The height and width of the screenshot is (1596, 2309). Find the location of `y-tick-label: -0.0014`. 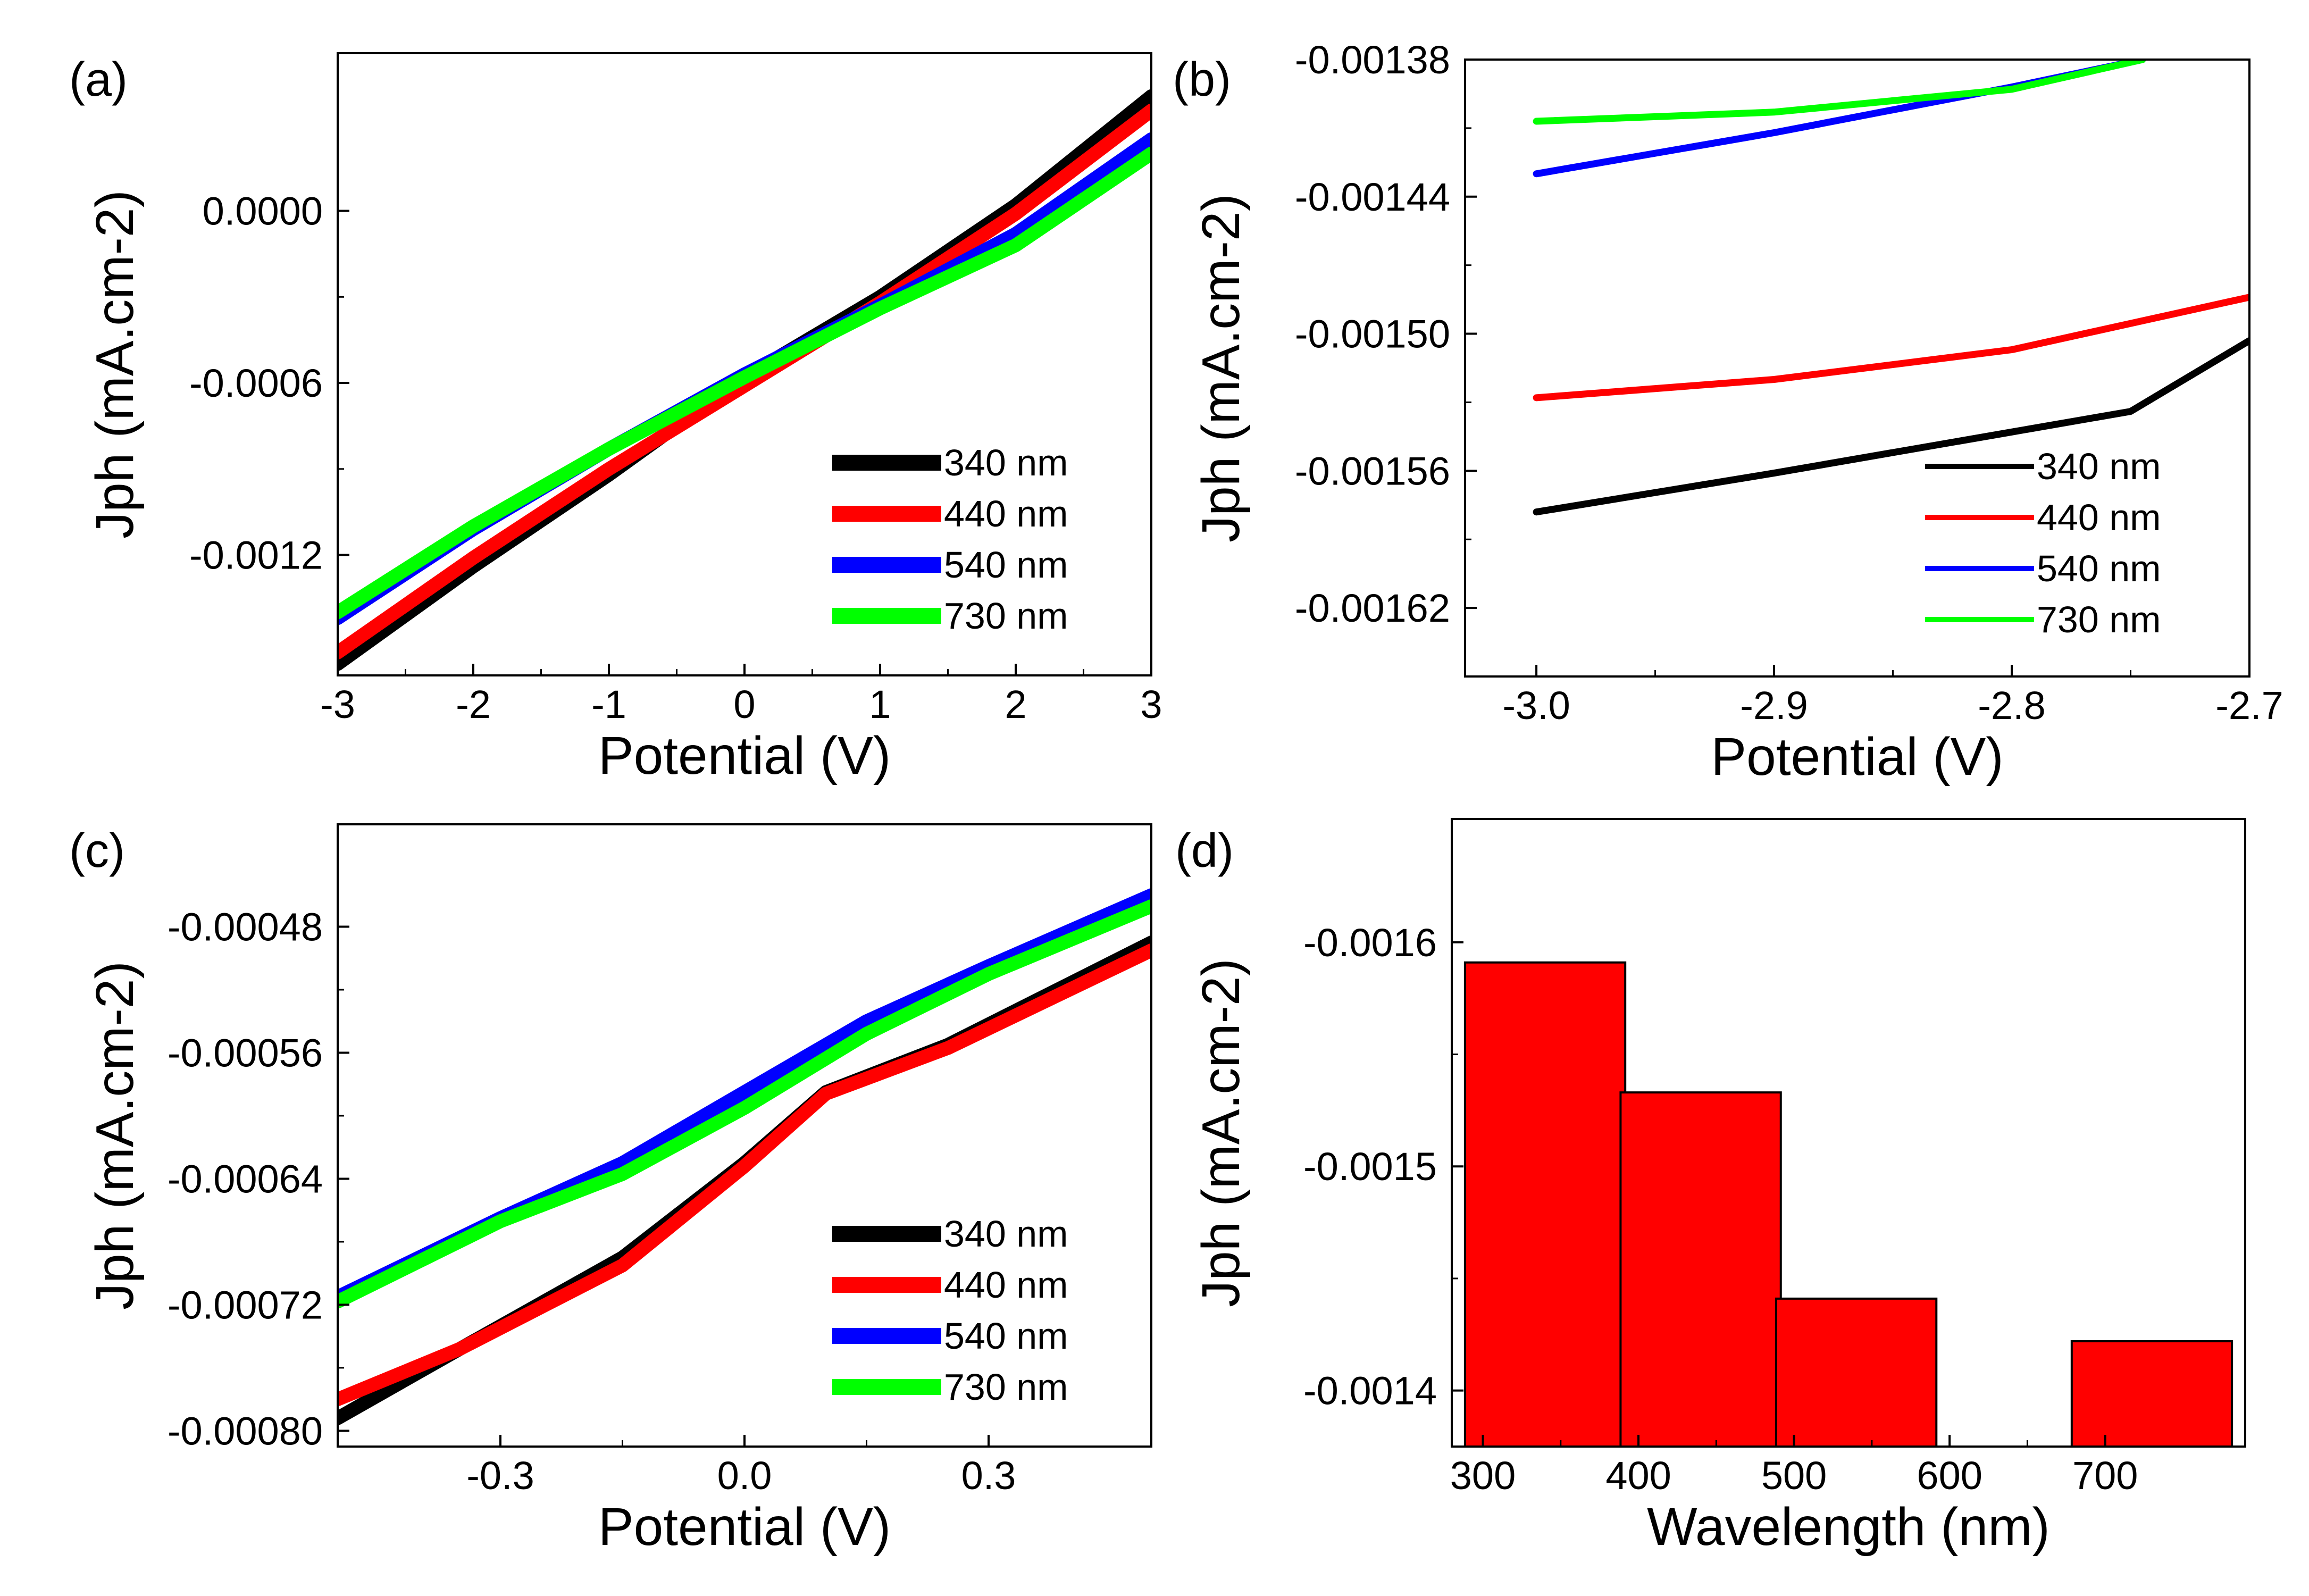

y-tick-label: -0.0014 is located at coordinates (1370, 1391).